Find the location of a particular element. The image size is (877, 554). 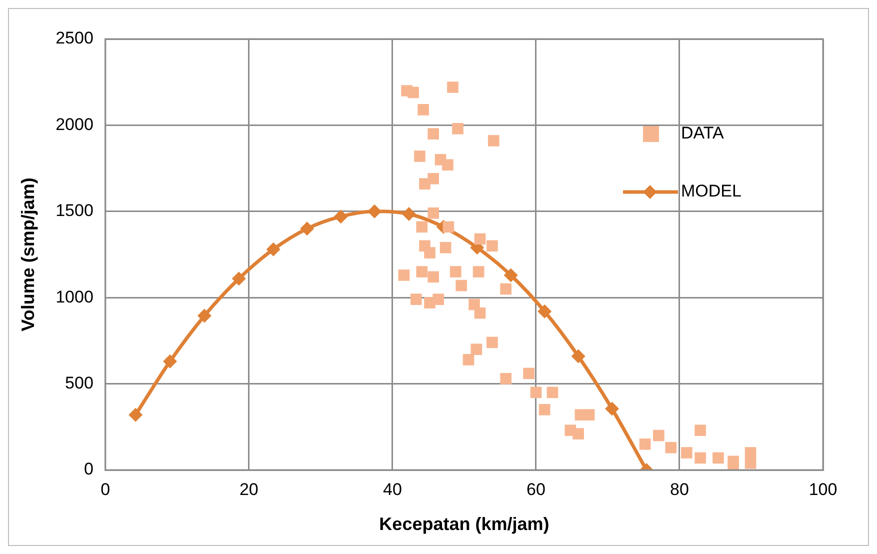

legend-label: MODEL is located at coordinates (711, 191).